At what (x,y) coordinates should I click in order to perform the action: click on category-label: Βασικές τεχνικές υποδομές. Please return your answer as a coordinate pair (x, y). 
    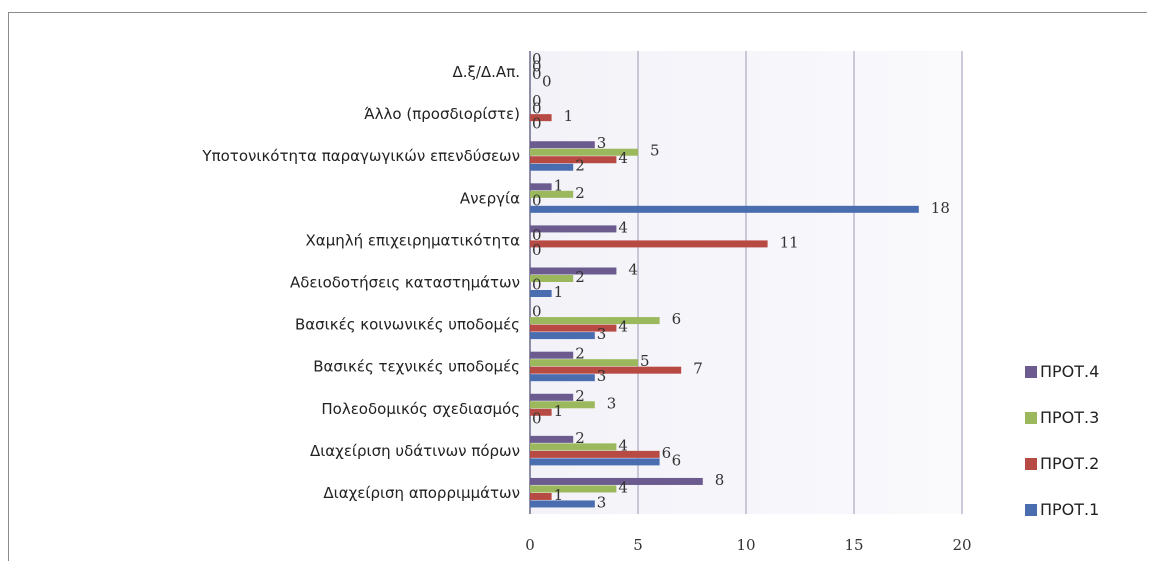
    Looking at the image, I should click on (416, 367).